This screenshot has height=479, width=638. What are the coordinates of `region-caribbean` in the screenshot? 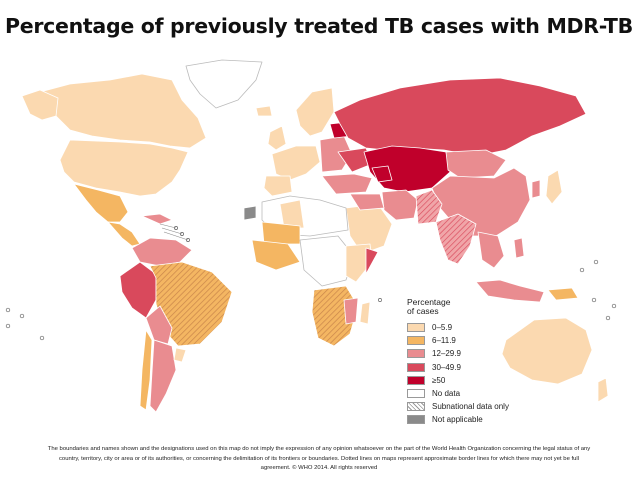 It's located at (157, 219).